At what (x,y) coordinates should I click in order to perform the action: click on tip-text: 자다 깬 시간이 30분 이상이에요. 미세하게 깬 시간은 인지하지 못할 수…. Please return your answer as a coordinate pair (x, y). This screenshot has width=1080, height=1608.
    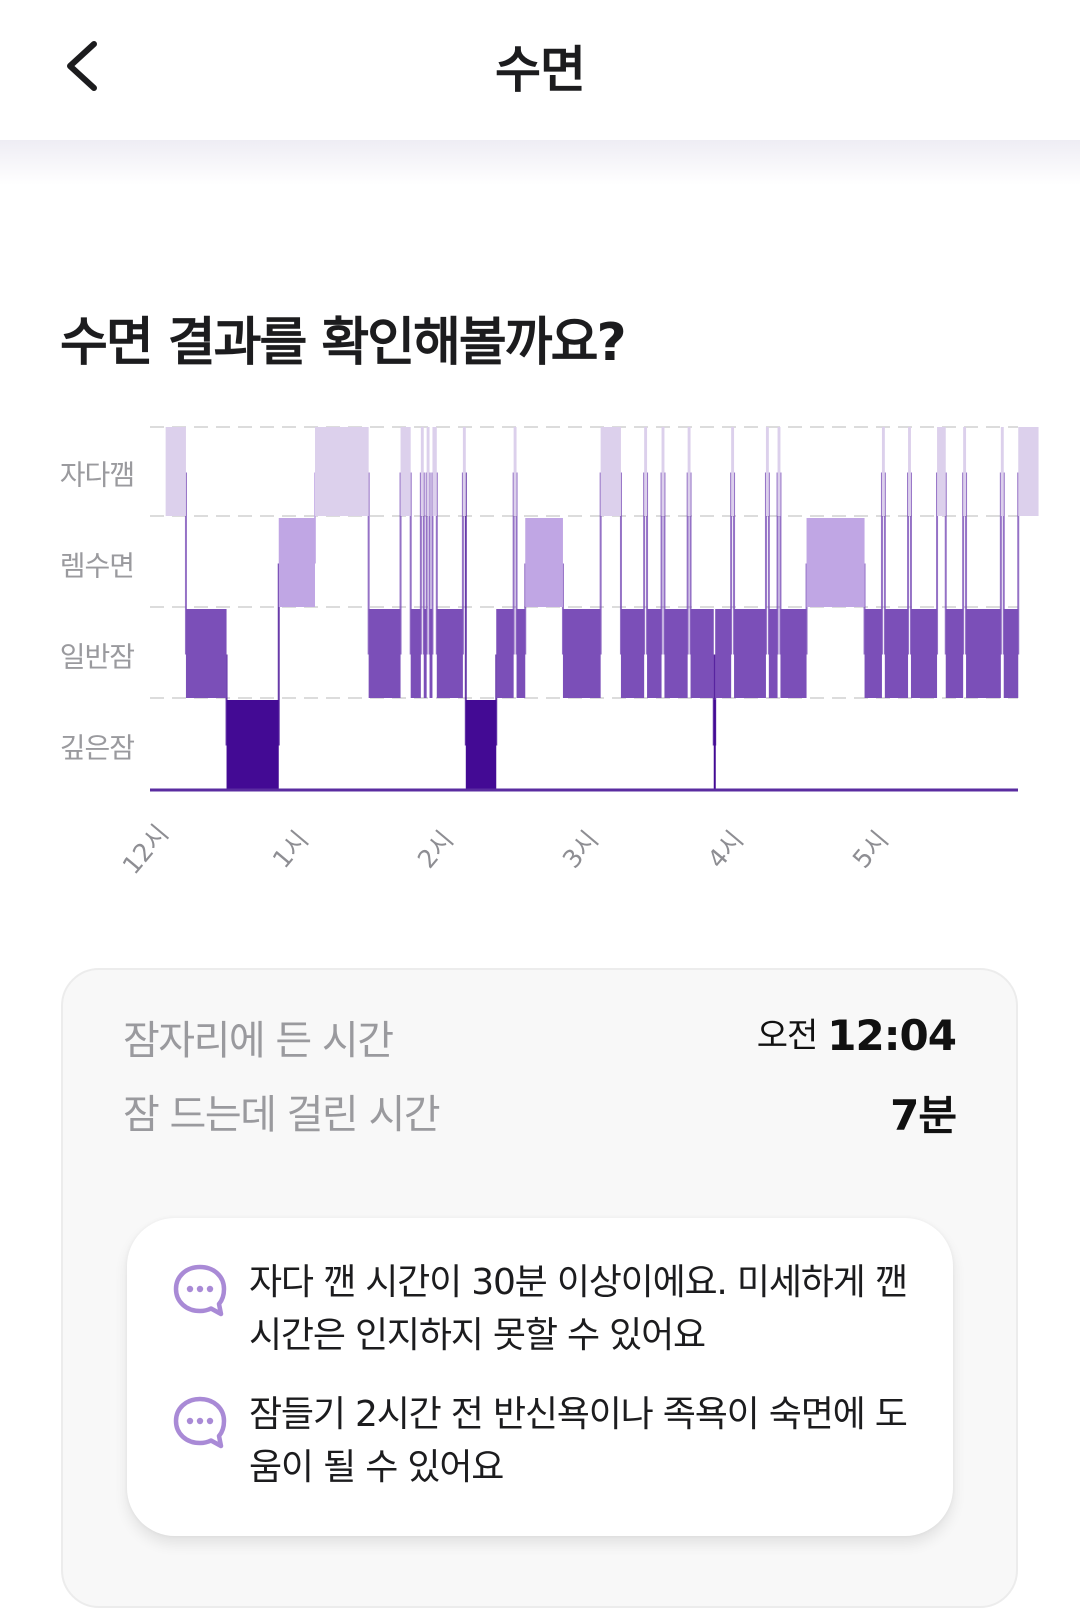
    Looking at the image, I should click on (578, 1309).